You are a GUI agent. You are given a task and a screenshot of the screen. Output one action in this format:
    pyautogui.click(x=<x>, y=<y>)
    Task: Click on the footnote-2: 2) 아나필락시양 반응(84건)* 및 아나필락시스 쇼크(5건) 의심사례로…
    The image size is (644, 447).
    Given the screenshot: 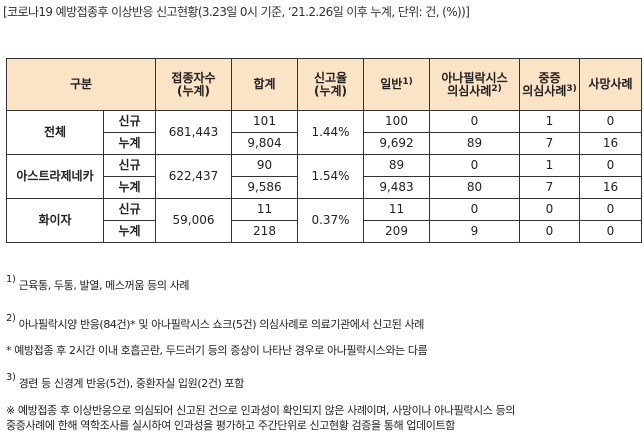 What is the action you would take?
    pyautogui.click(x=215, y=322)
    